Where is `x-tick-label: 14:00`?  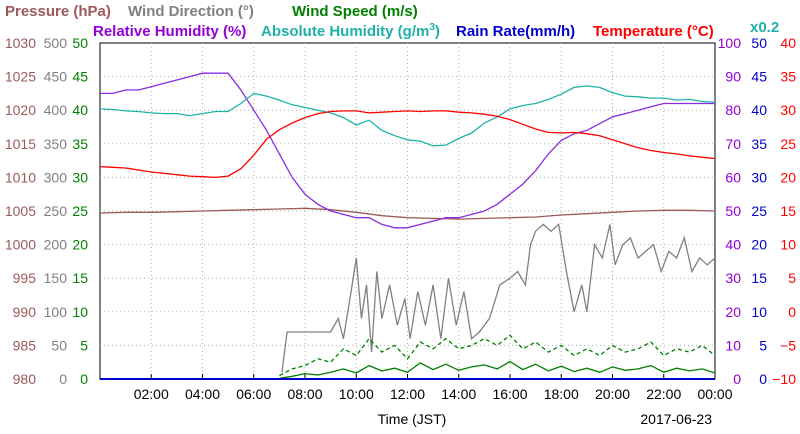 x-tick-label: 14:00 is located at coordinates (458, 394).